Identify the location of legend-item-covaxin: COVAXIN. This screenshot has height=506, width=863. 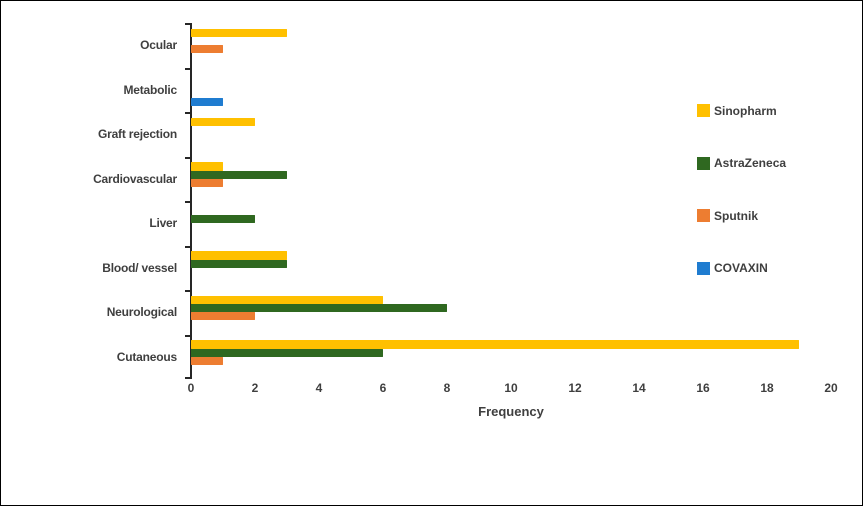
(732, 268).